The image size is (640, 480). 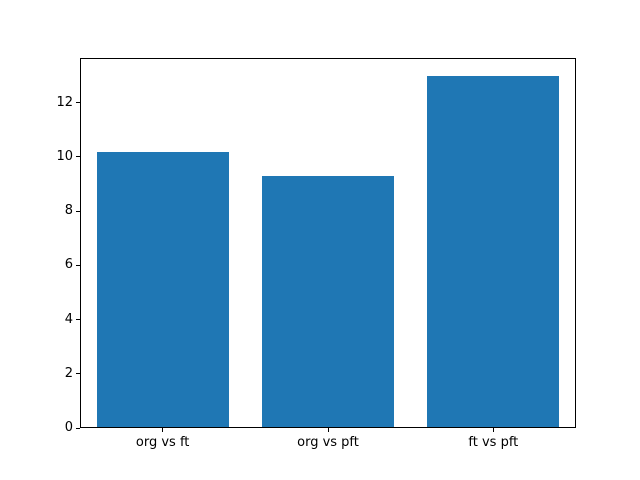 What do you see at coordinates (68, 211) in the screenshot?
I see `y-tick-label: 8` at bounding box center [68, 211].